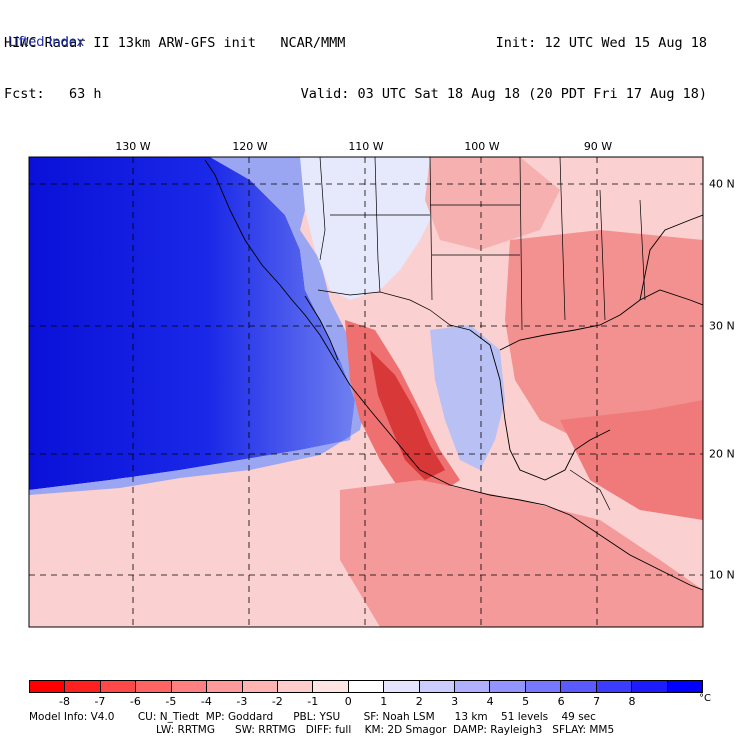 This screenshot has width=740, height=740. Describe the element at coordinates (64, 701) in the screenshot. I see `legend-tick-label: -8` at that location.